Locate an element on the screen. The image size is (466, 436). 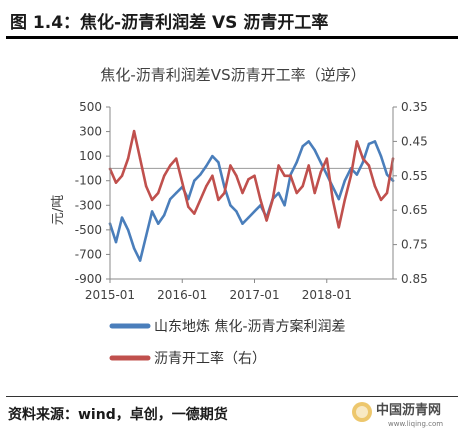
y-axis-label: 元/吨 is located at coordinates (58, 210).